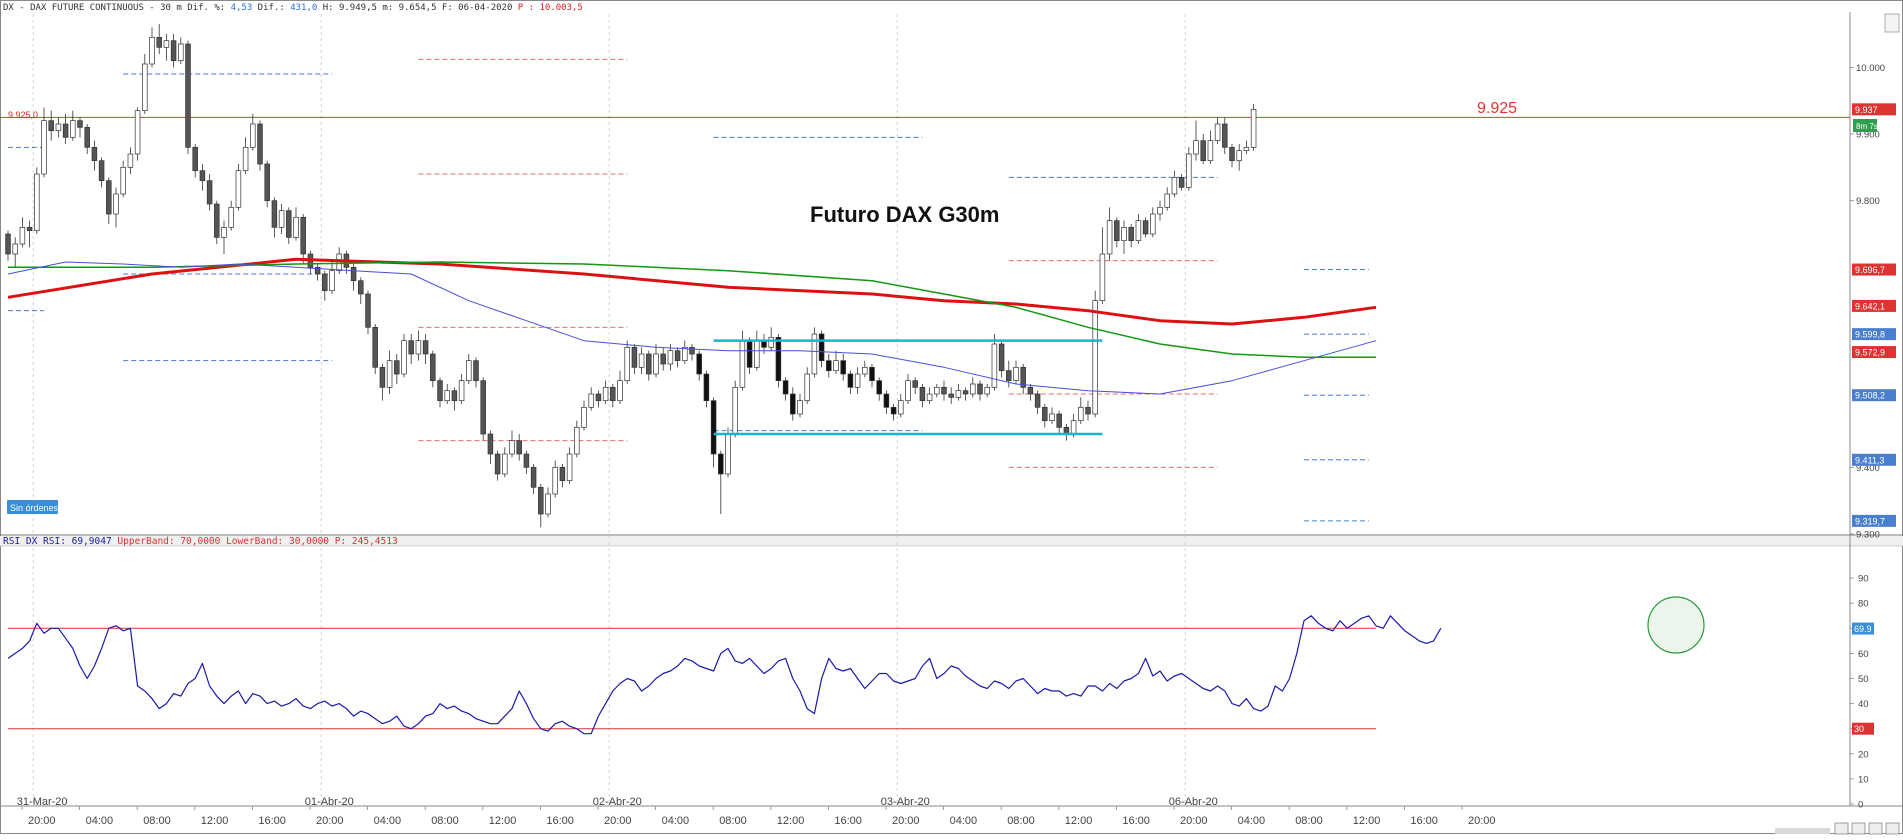  What do you see at coordinates (303, 8) in the screenshot?
I see `header-dif-abs: 431,0` at bounding box center [303, 8].